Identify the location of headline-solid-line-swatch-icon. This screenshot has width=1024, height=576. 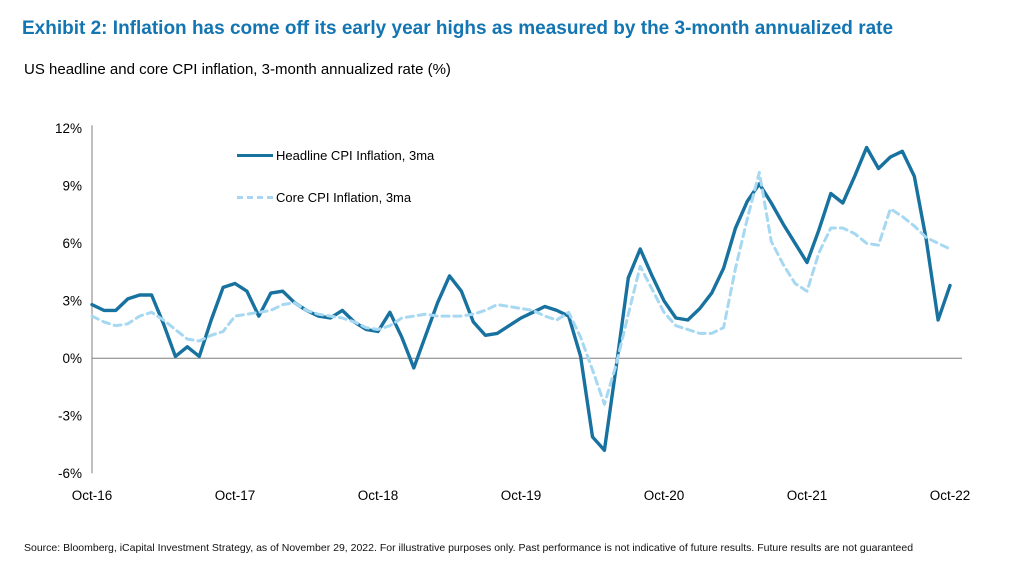
(255, 155).